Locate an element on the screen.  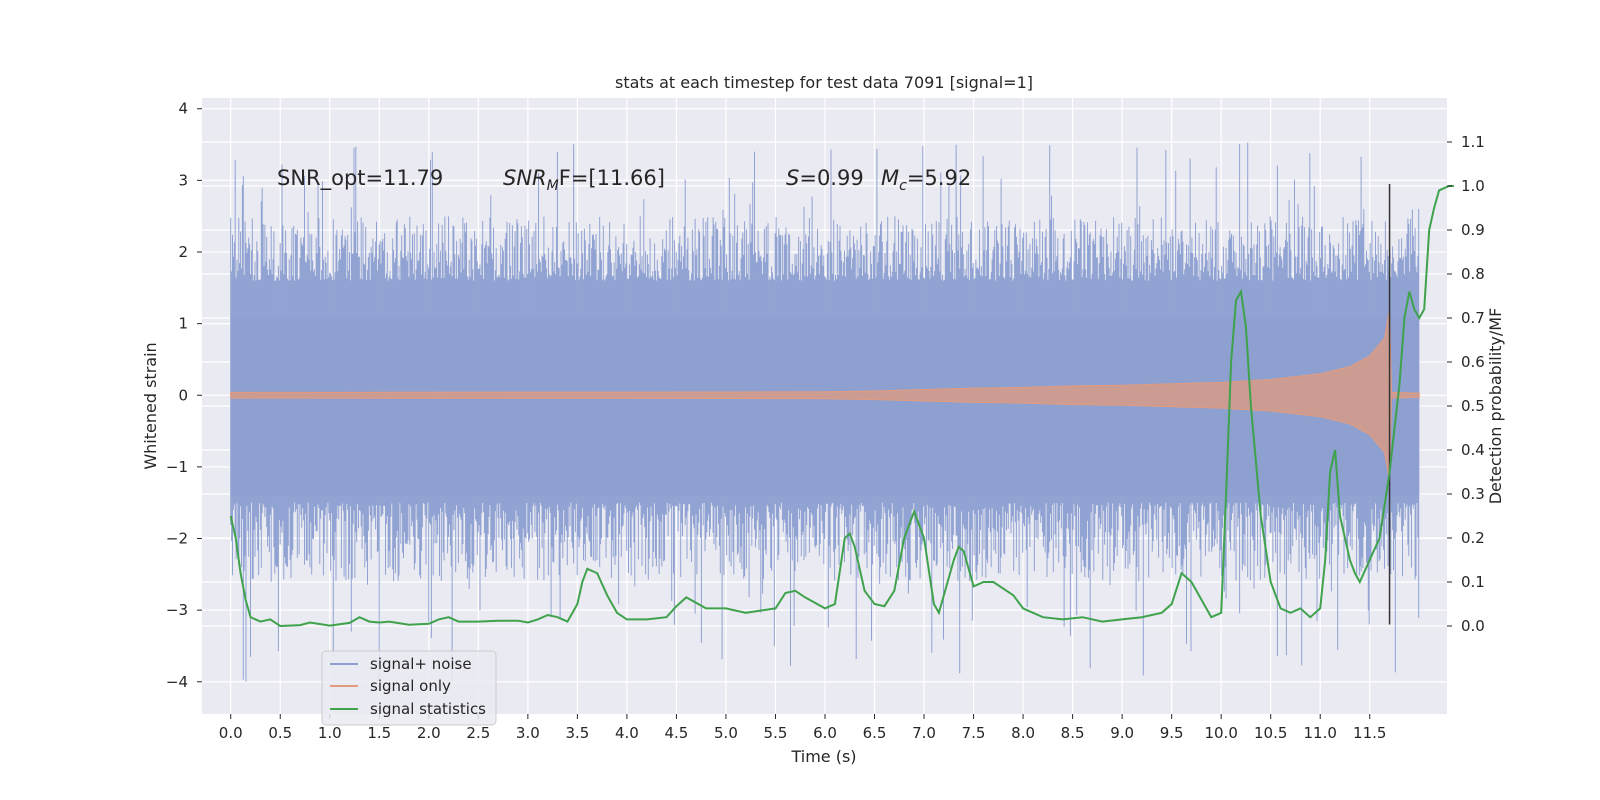
y-right-tick-label: 0.4 is located at coordinates (1473, 450).